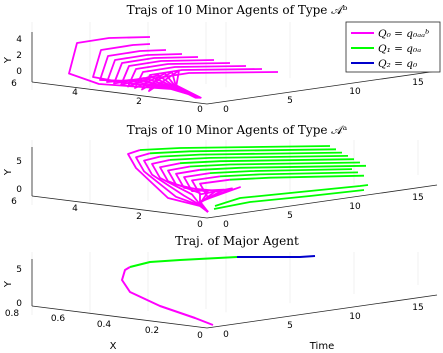 This screenshot has height=353, width=443. Describe the element at coordinates (139, 217) in the screenshot. I see `panel-2-xtick: 2` at that location.